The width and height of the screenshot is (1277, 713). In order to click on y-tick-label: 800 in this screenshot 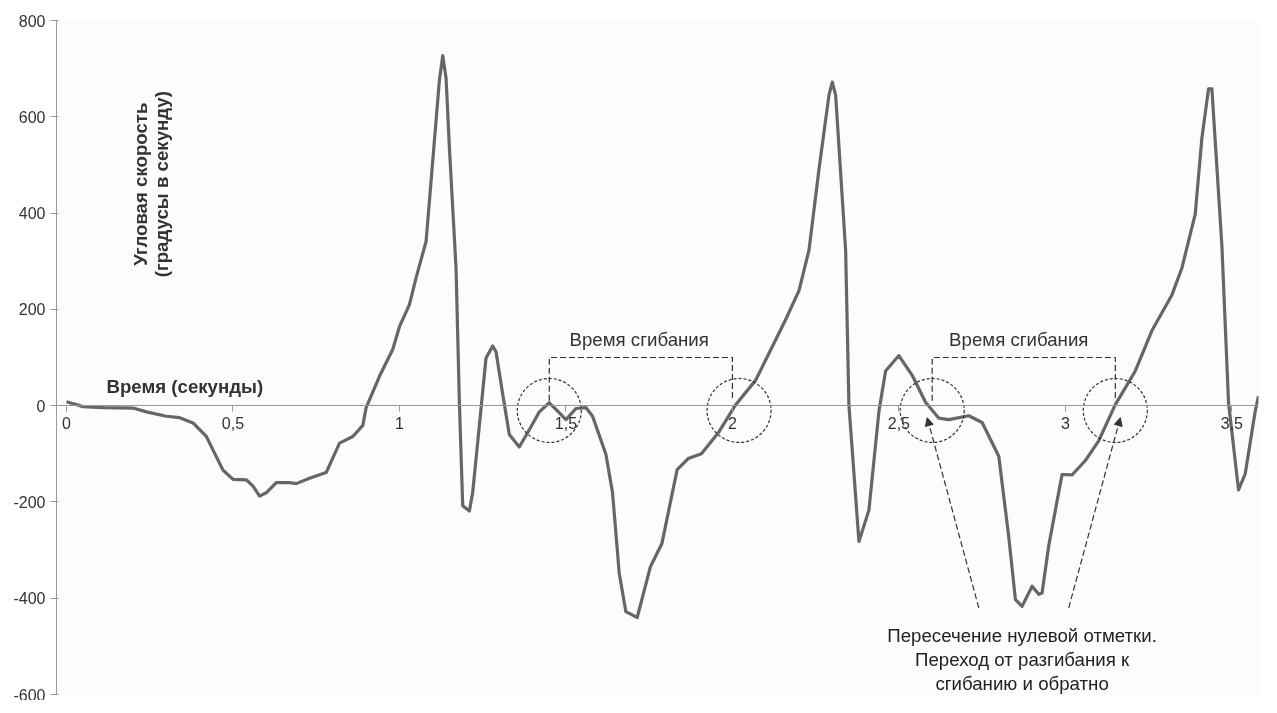, I will do `click(32, 21)`.